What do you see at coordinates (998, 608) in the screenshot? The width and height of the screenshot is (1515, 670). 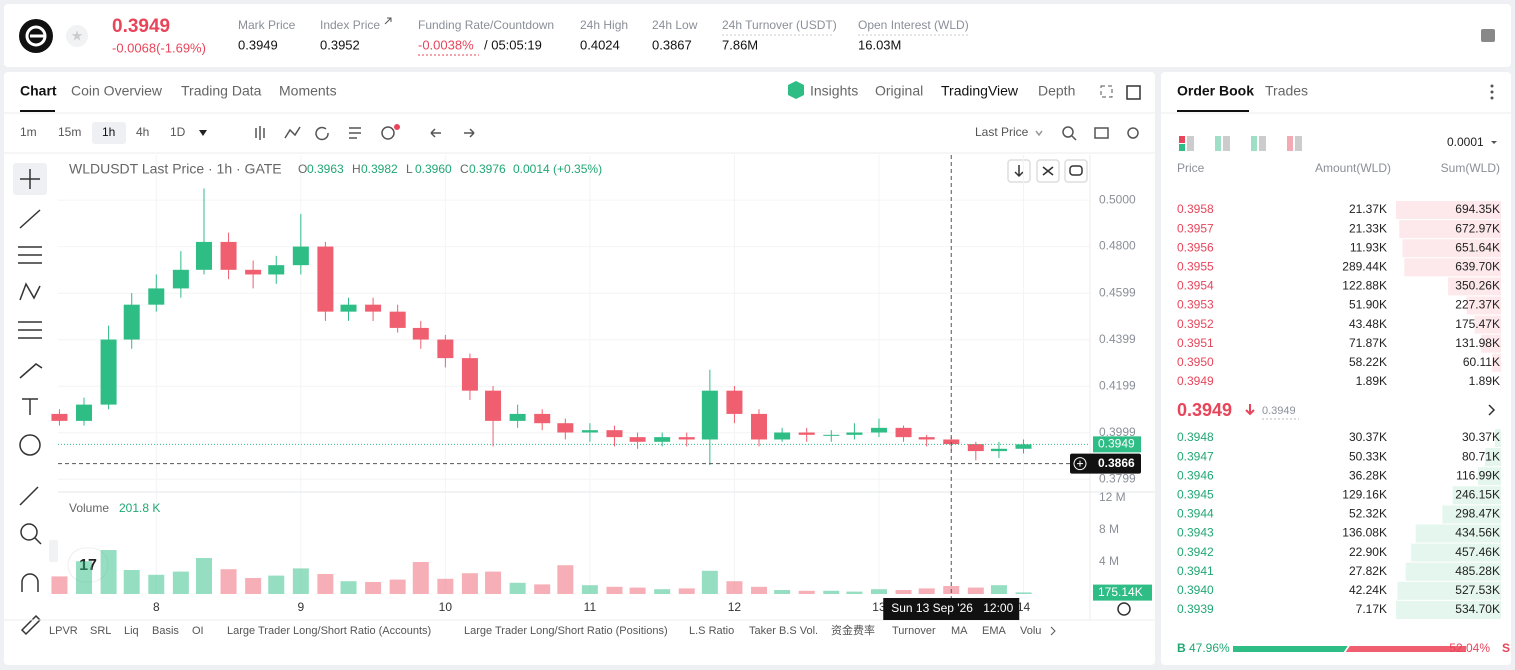 I see `crosshair-time: 12:00` at bounding box center [998, 608].